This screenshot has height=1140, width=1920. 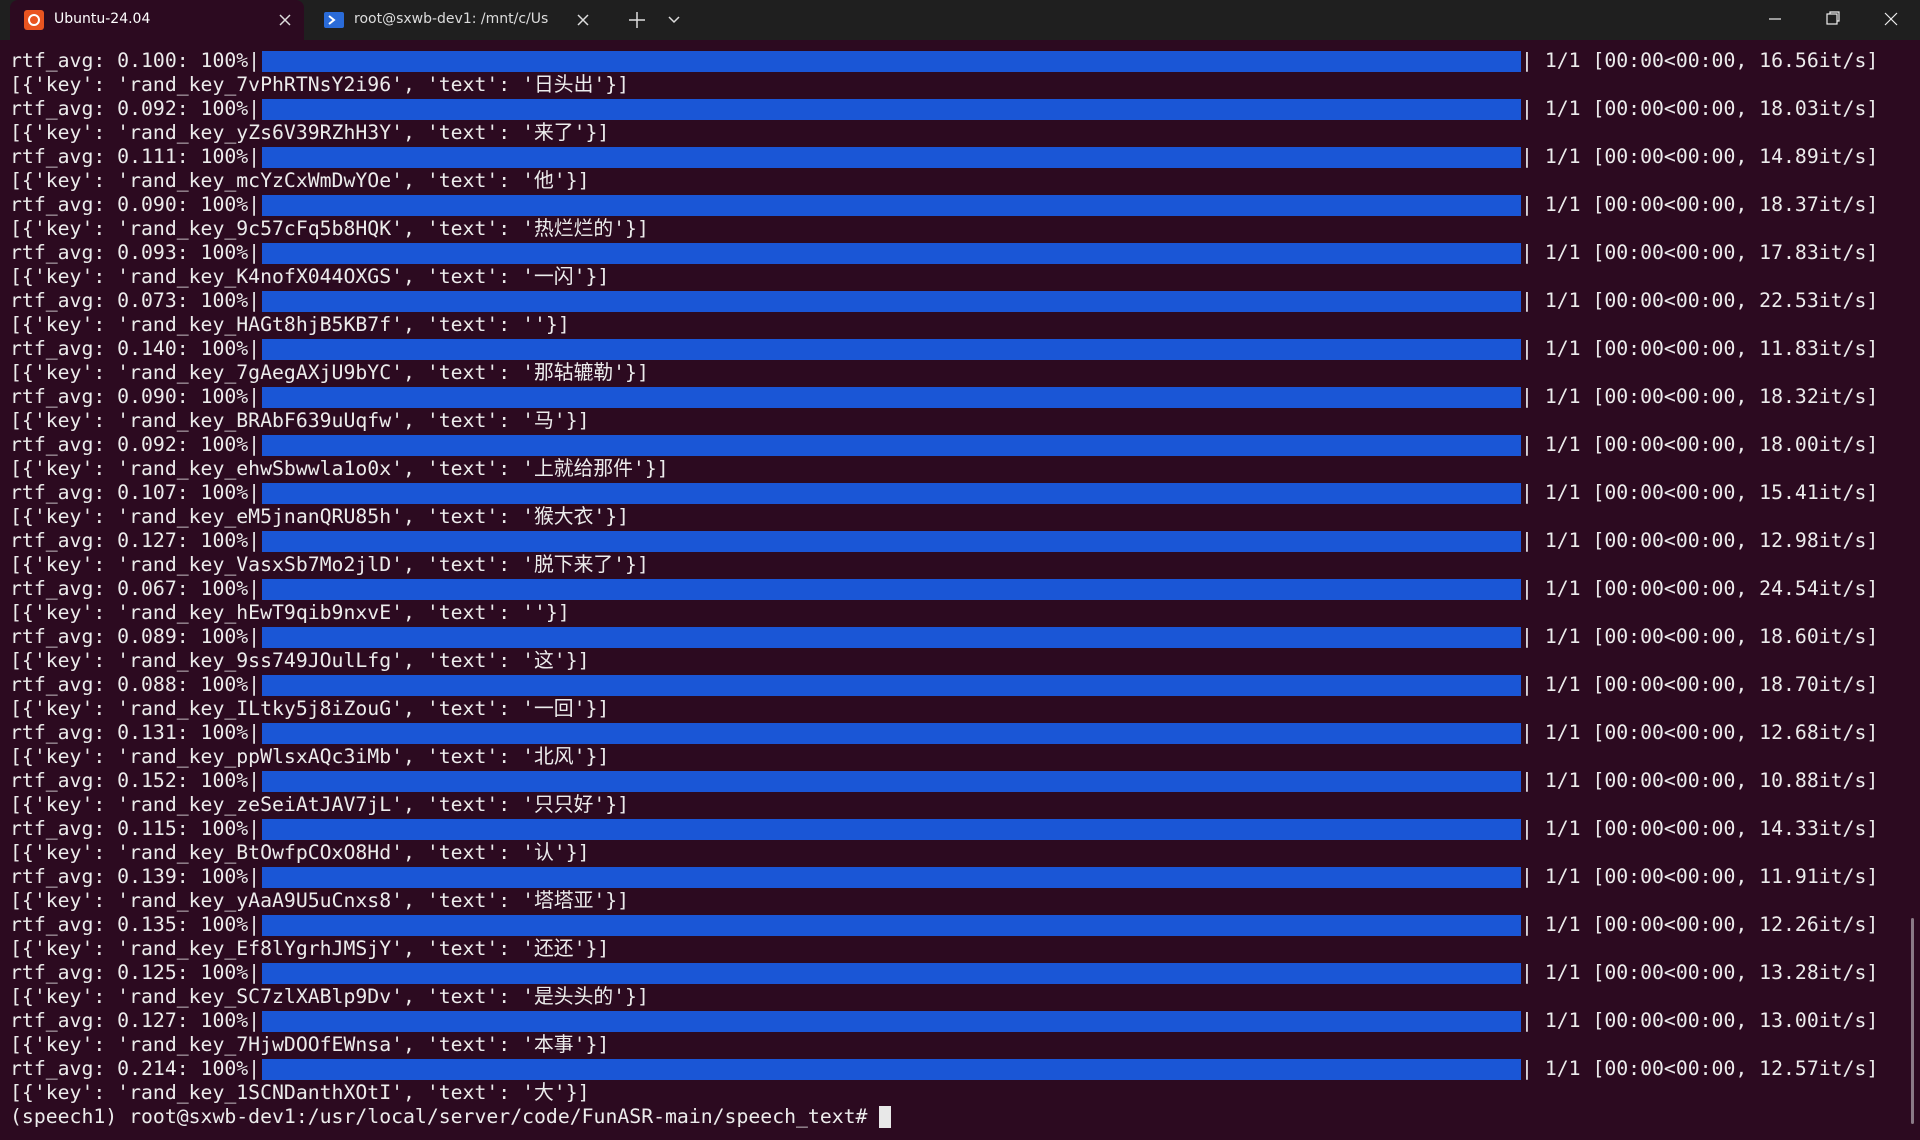 I want to click on progress-stats: | 1/1 [00:00<00:00, 14.33it/s], so click(x=1700, y=828).